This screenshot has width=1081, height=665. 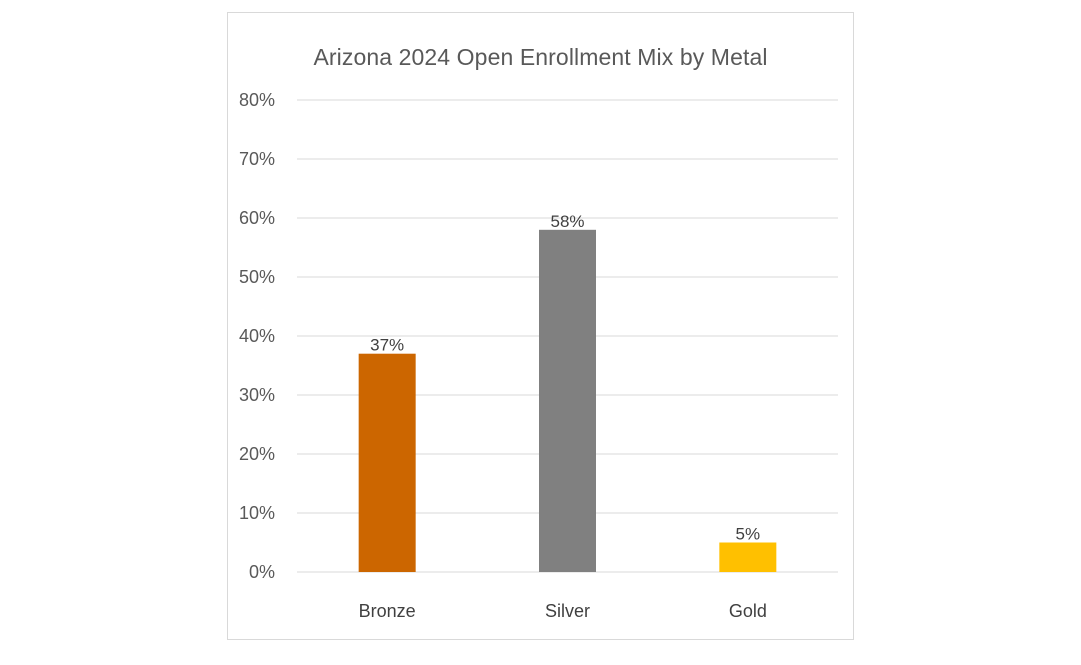 What do you see at coordinates (257, 100) in the screenshot?
I see `y-tick-label: 80%` at bounding box center [257, 100].